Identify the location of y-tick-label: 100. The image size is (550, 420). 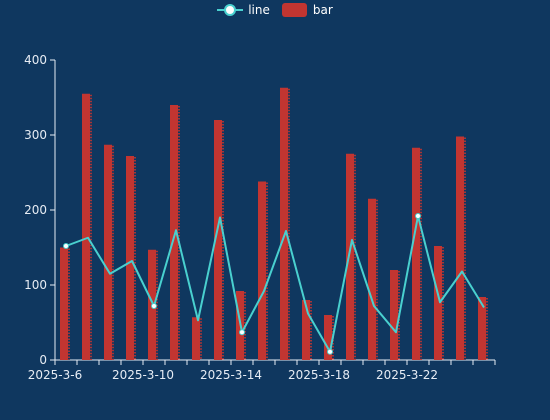
(35, 285).